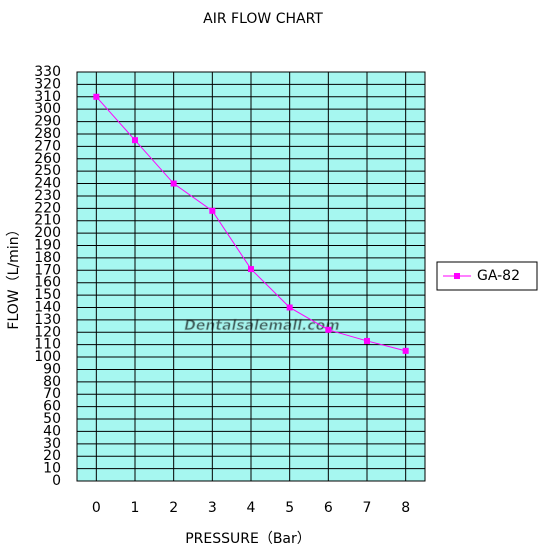 The width and height of the screenshot is (539, 560). Describe the element at coordinates (52, 469) in the screenshot. I see `y-tick-label: 10` at that location.